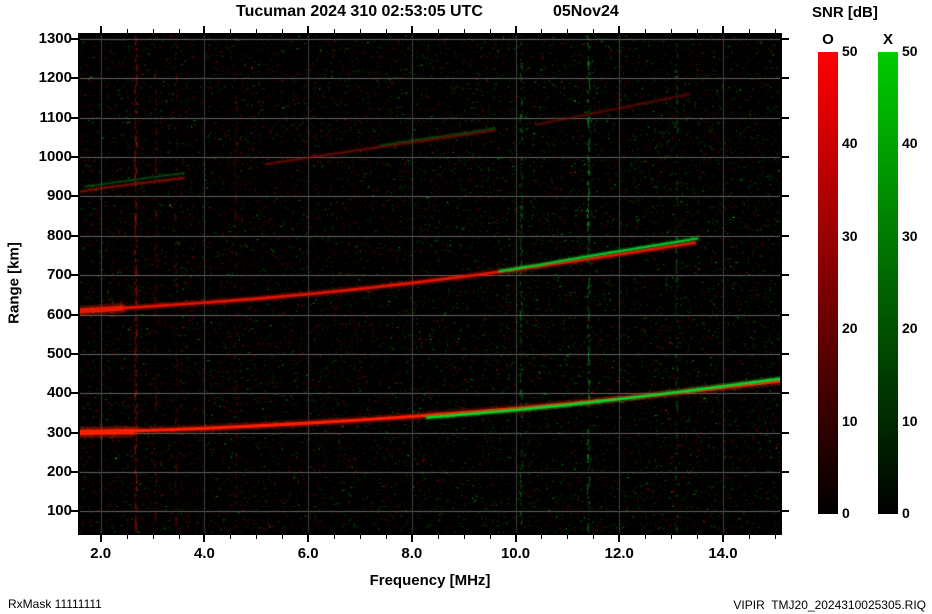 The width and height of the screenshot is (932, 614). Describe the element at coordinates (204, 553) in the screenshot. I see `x-tick-label: 4.0` at that location.